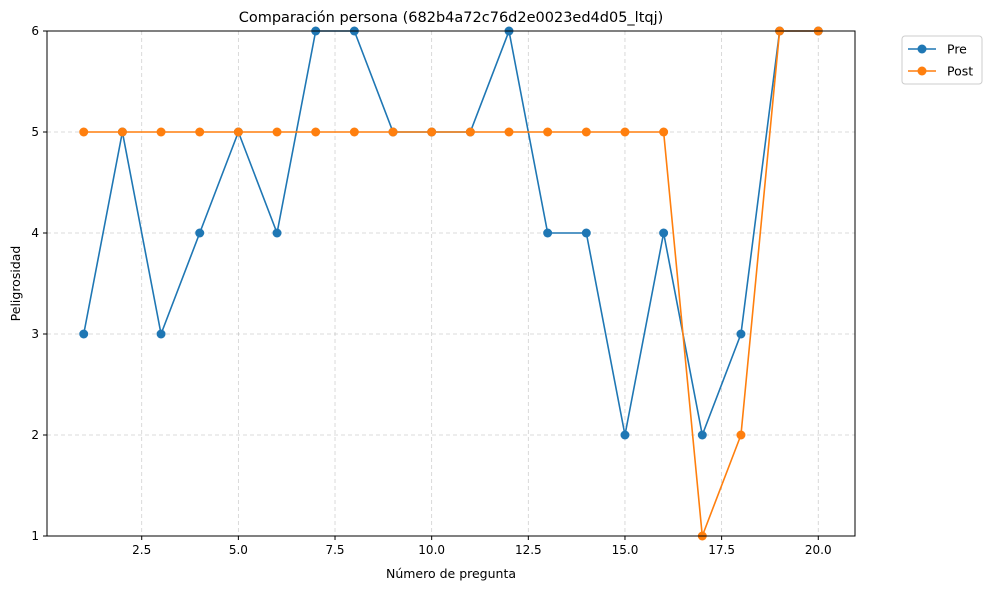 The height and width of the screenshot is (594, 991). What do you see at coordinates (942, 60) in the screenshot?
I see `legend: Pre Post` at bounding box center [942, 60].